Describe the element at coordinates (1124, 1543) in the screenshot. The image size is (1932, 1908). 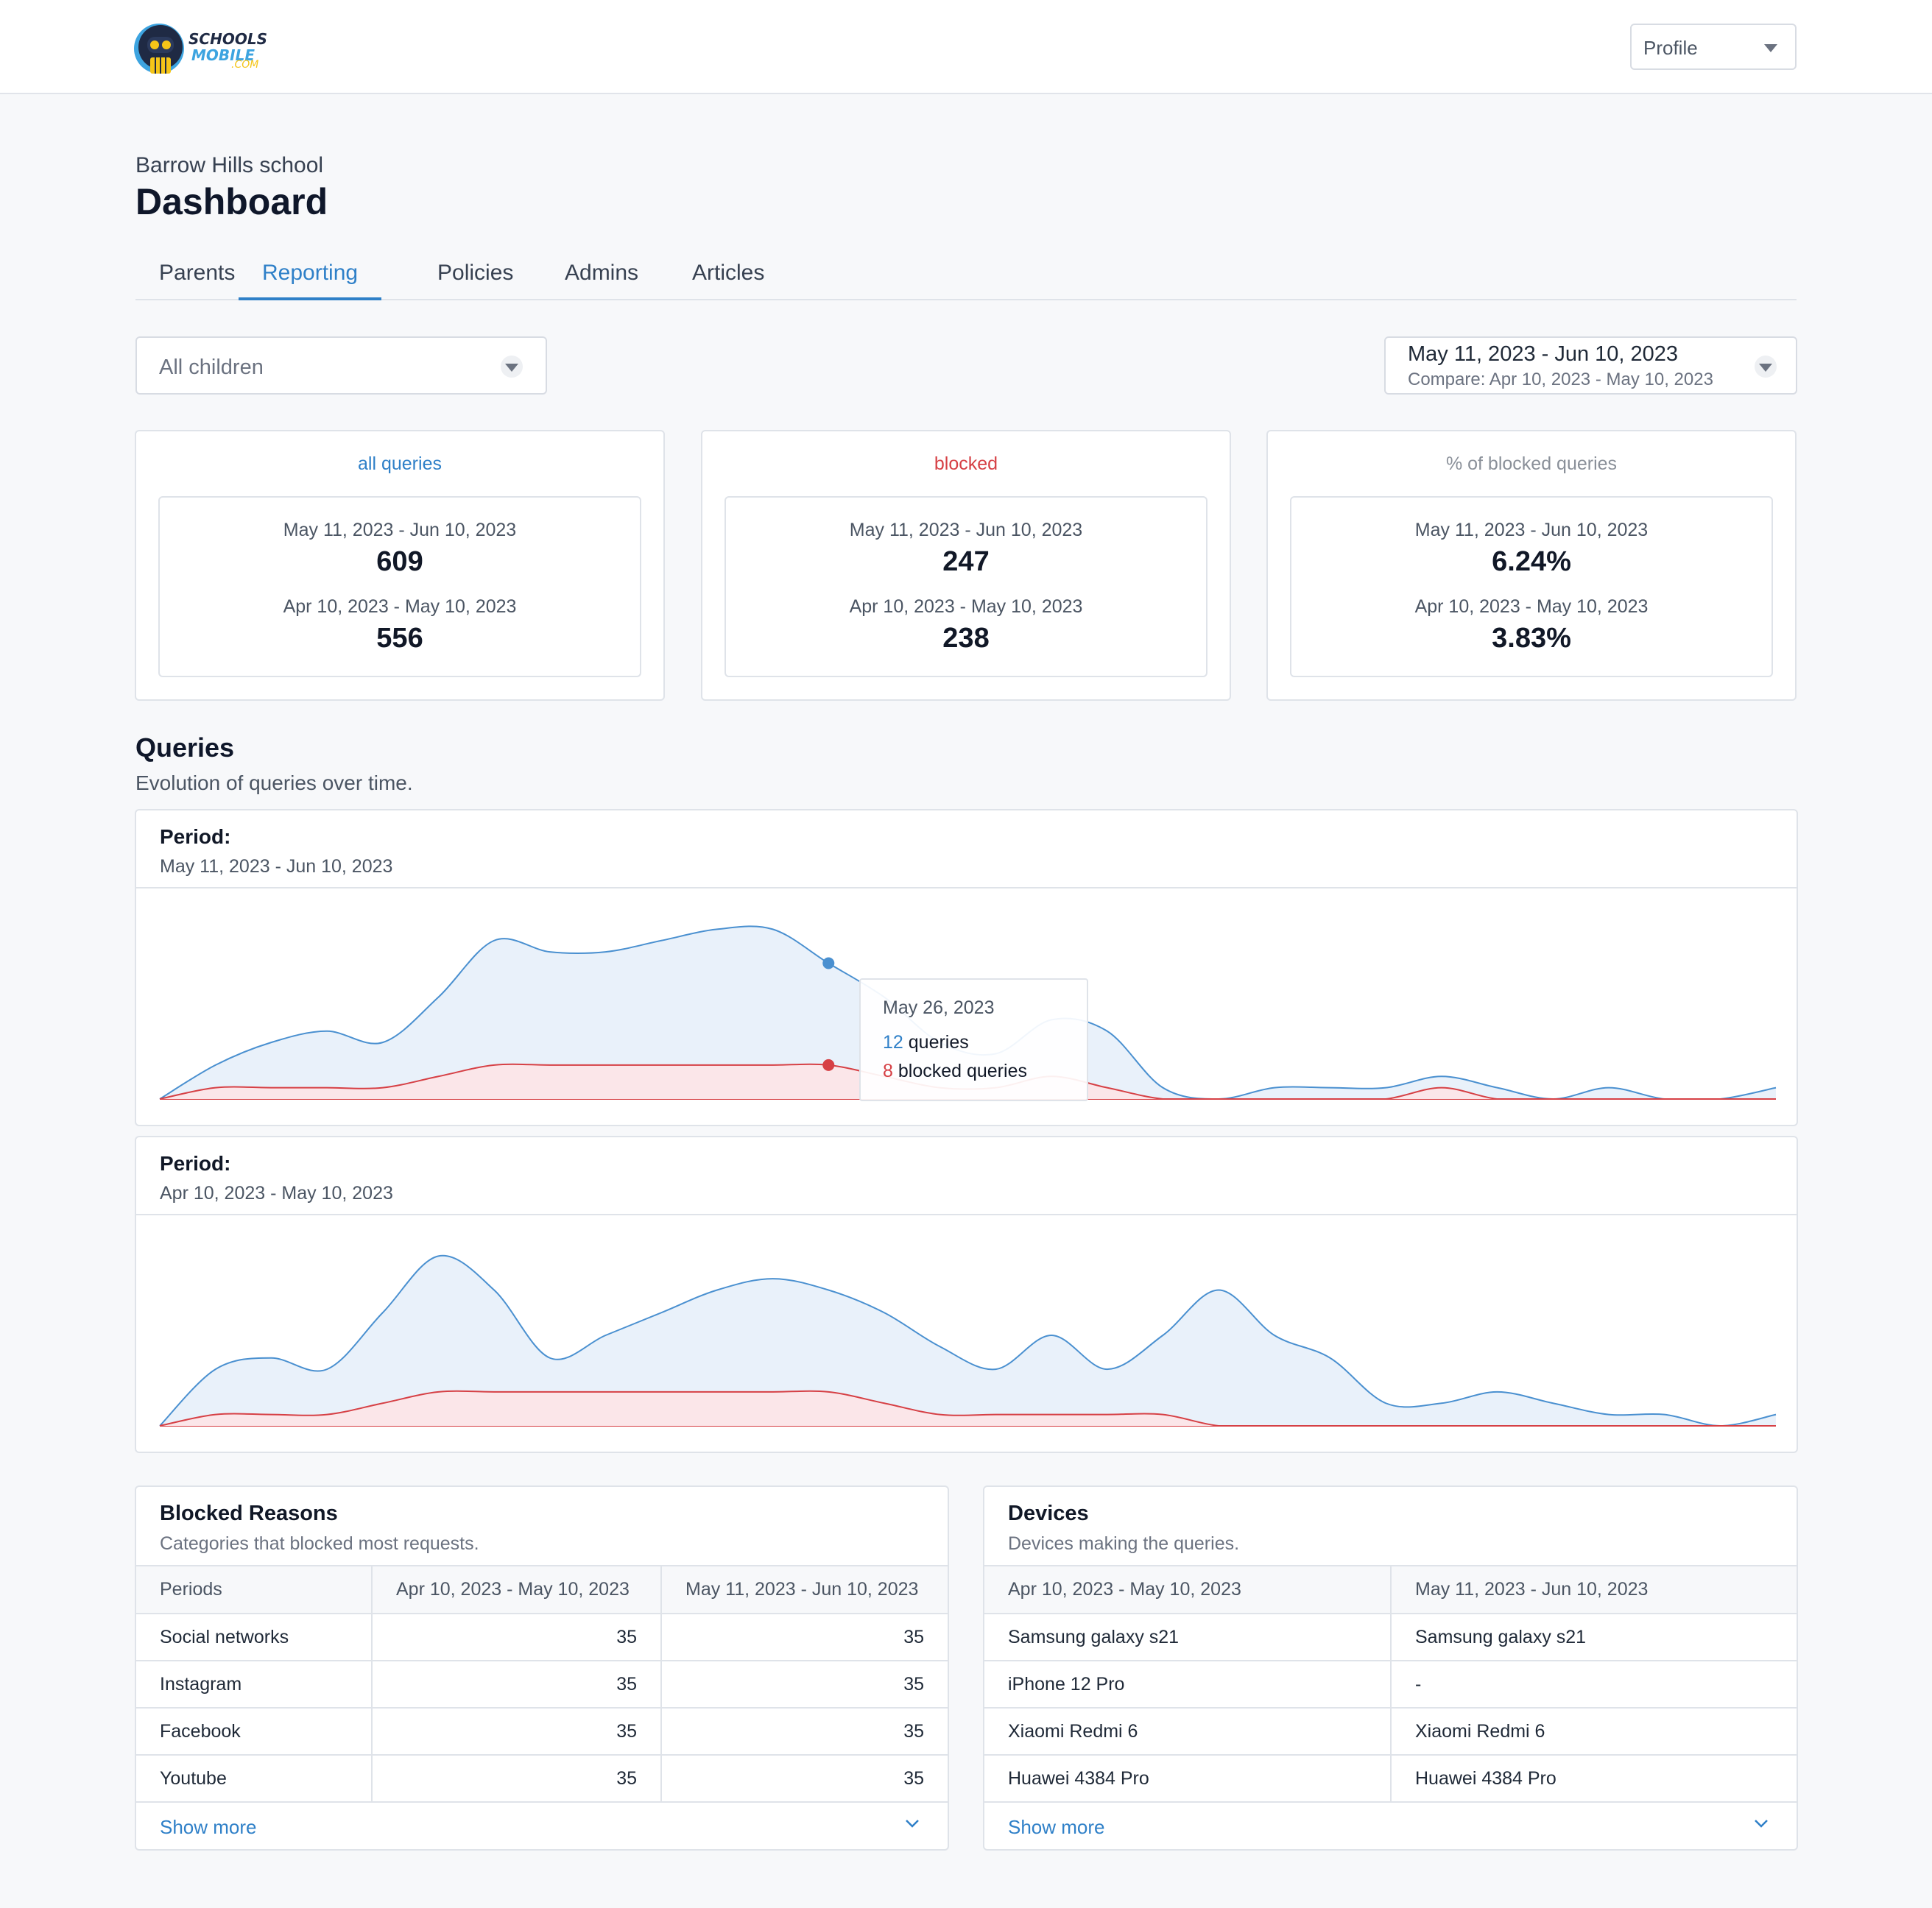
I see `devices-subtitle: Devices making the queries.` at that location.